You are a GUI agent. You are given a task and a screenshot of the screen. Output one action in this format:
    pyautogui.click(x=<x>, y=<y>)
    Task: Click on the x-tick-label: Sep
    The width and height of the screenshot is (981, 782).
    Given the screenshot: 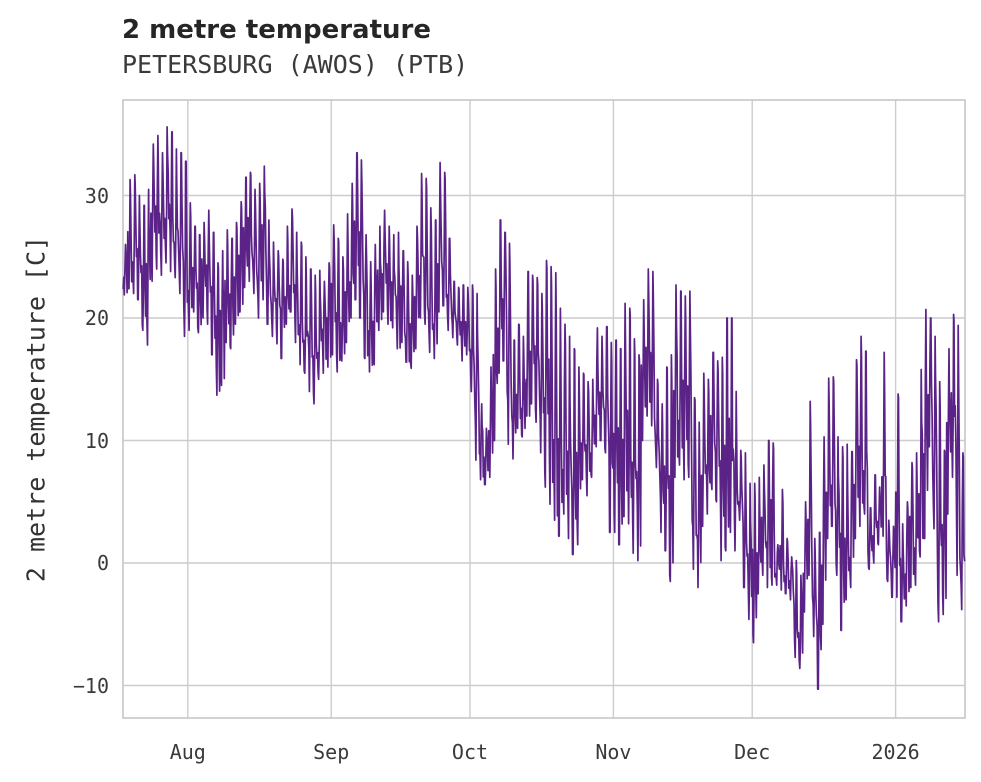 What is the action you would take?
    pyautogui.click(x=331, y=752)
    